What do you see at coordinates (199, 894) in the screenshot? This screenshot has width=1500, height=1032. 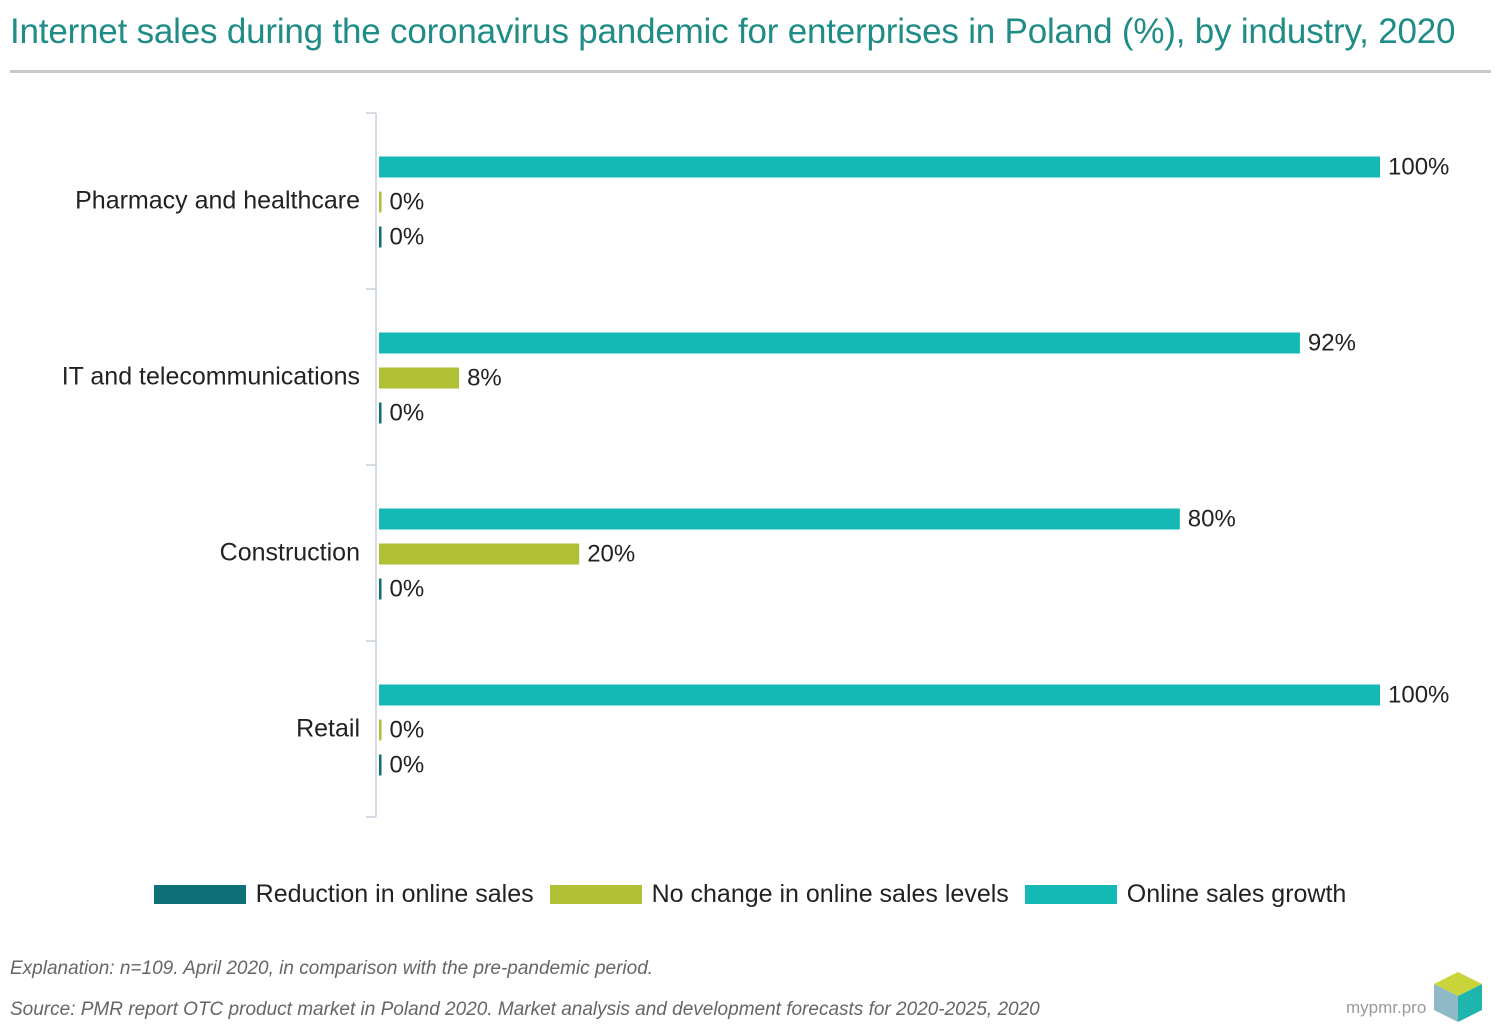 I see `legend-swatch-reduction` at bounding box center [199, 894].